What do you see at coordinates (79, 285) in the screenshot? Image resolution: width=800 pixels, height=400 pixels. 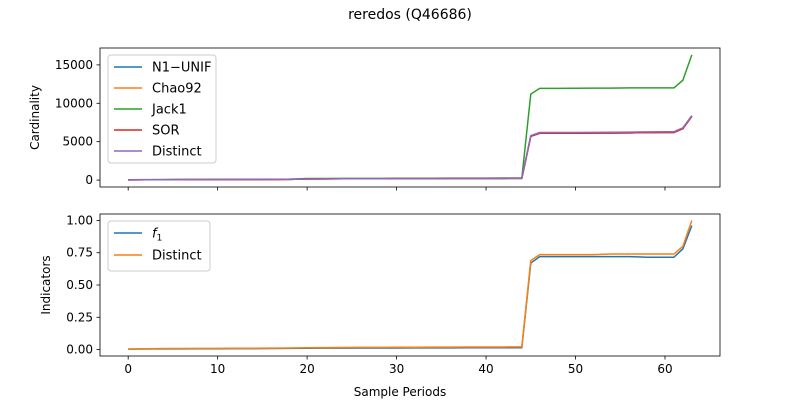 I see `y-tick-label: 0.50` at bounding box center [79, 285].